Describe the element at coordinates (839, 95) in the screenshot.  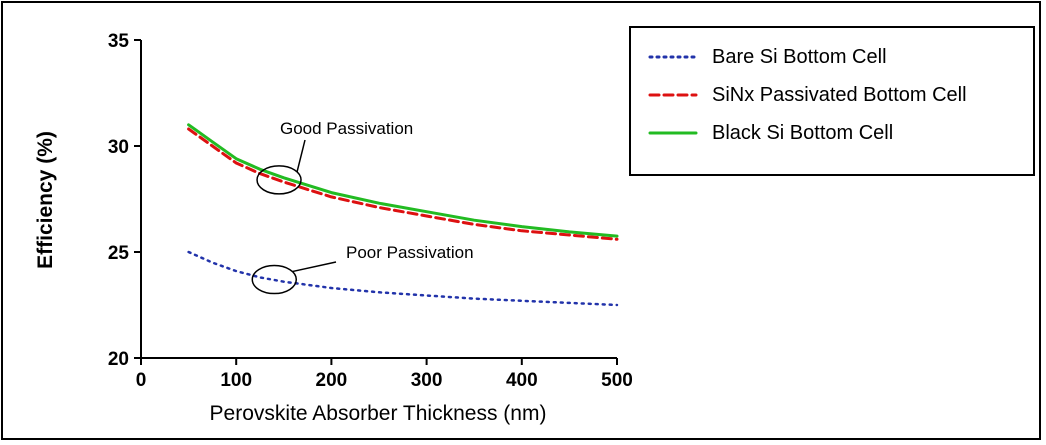
I see `legend-label-2: SiNx Passivated Bottom Cell` at that location.